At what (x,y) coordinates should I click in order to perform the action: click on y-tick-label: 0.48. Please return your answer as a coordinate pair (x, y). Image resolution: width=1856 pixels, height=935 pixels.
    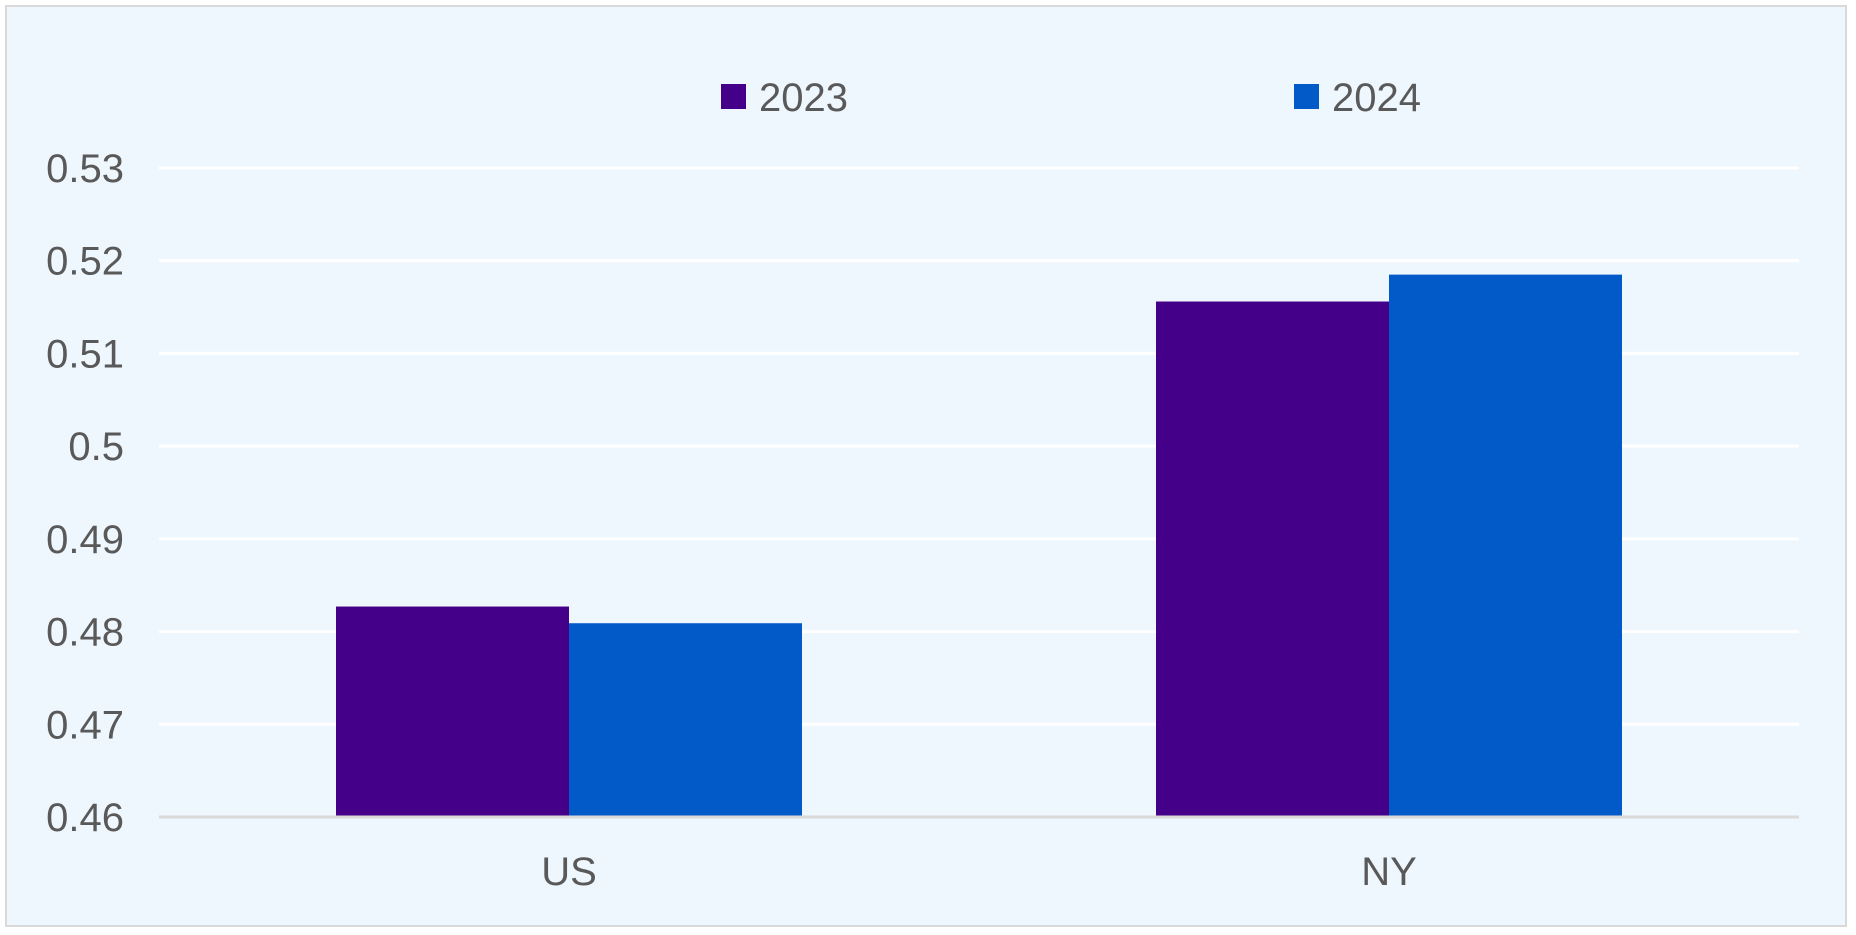
    Looking at the image, I should click on (85, 633).